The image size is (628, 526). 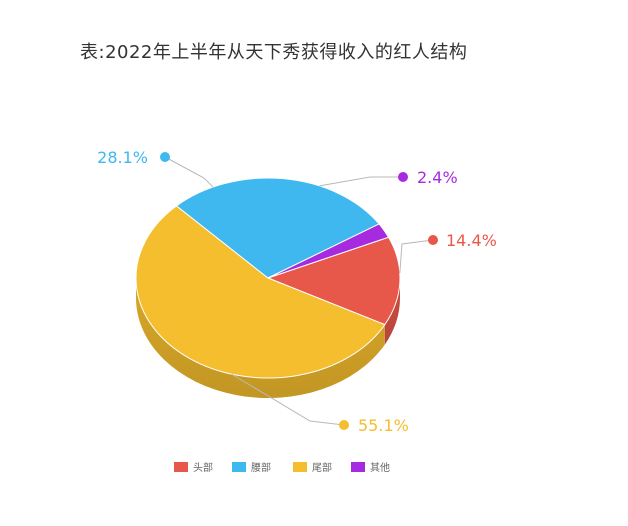 I want to click on slice-2-label-dot, so click(x=165, y=157).